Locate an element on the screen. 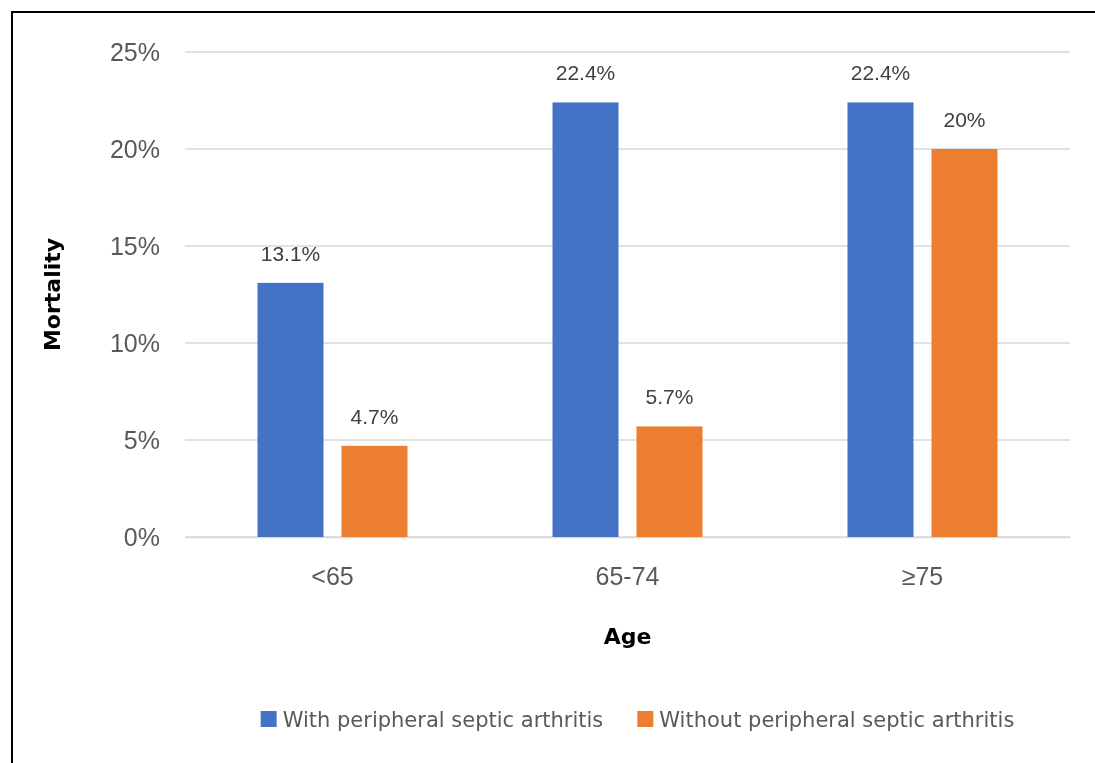 Image resolution: width=1095 pixels, height=763 pixels. y-tick-label: 15% is located at coordinates (134, 245).